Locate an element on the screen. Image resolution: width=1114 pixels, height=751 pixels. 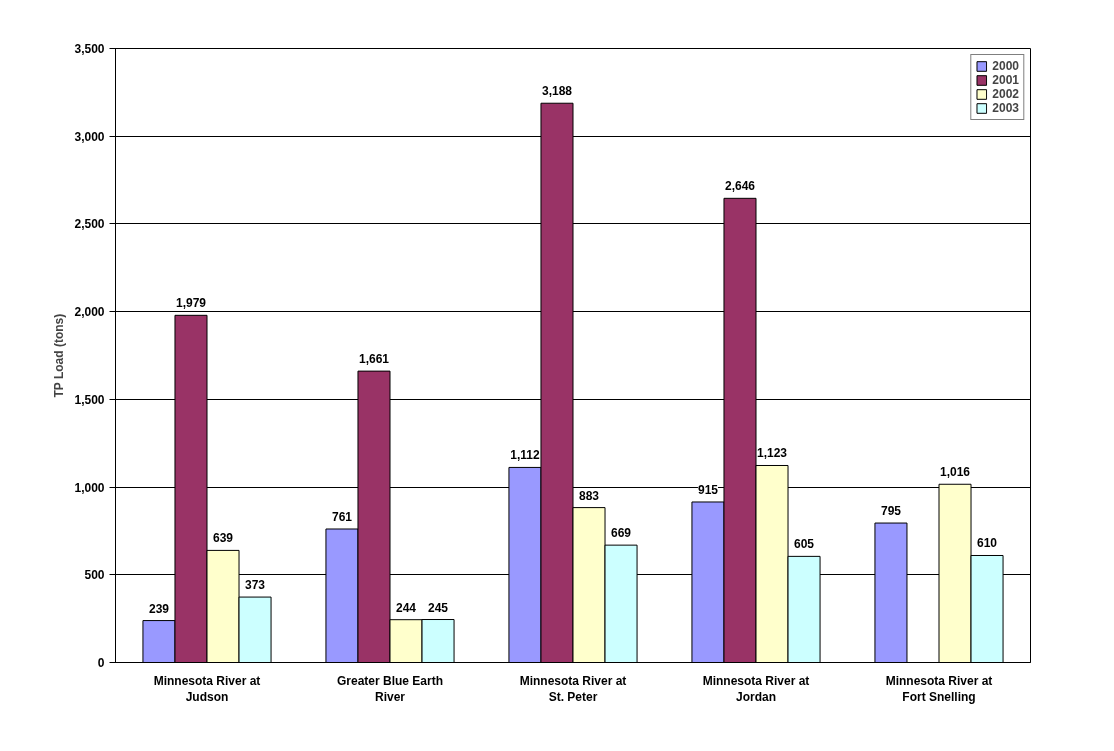
x-tick-label: Minnesota River at Judson is located at coordinates (207, 689).